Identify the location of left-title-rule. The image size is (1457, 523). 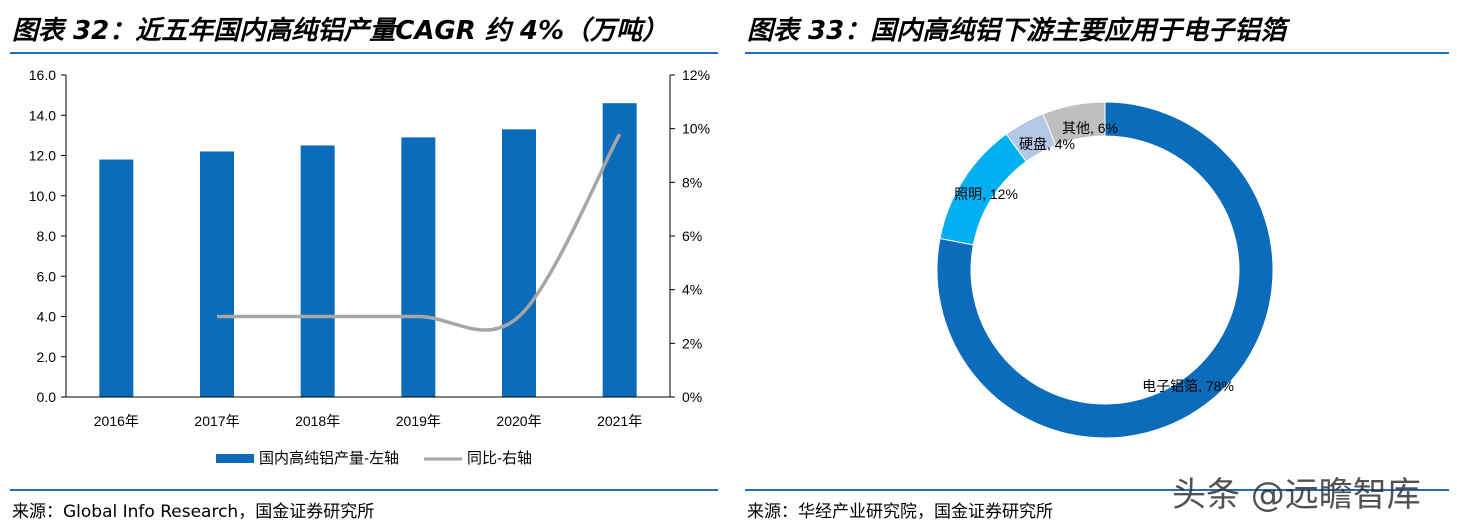
(364, 53).